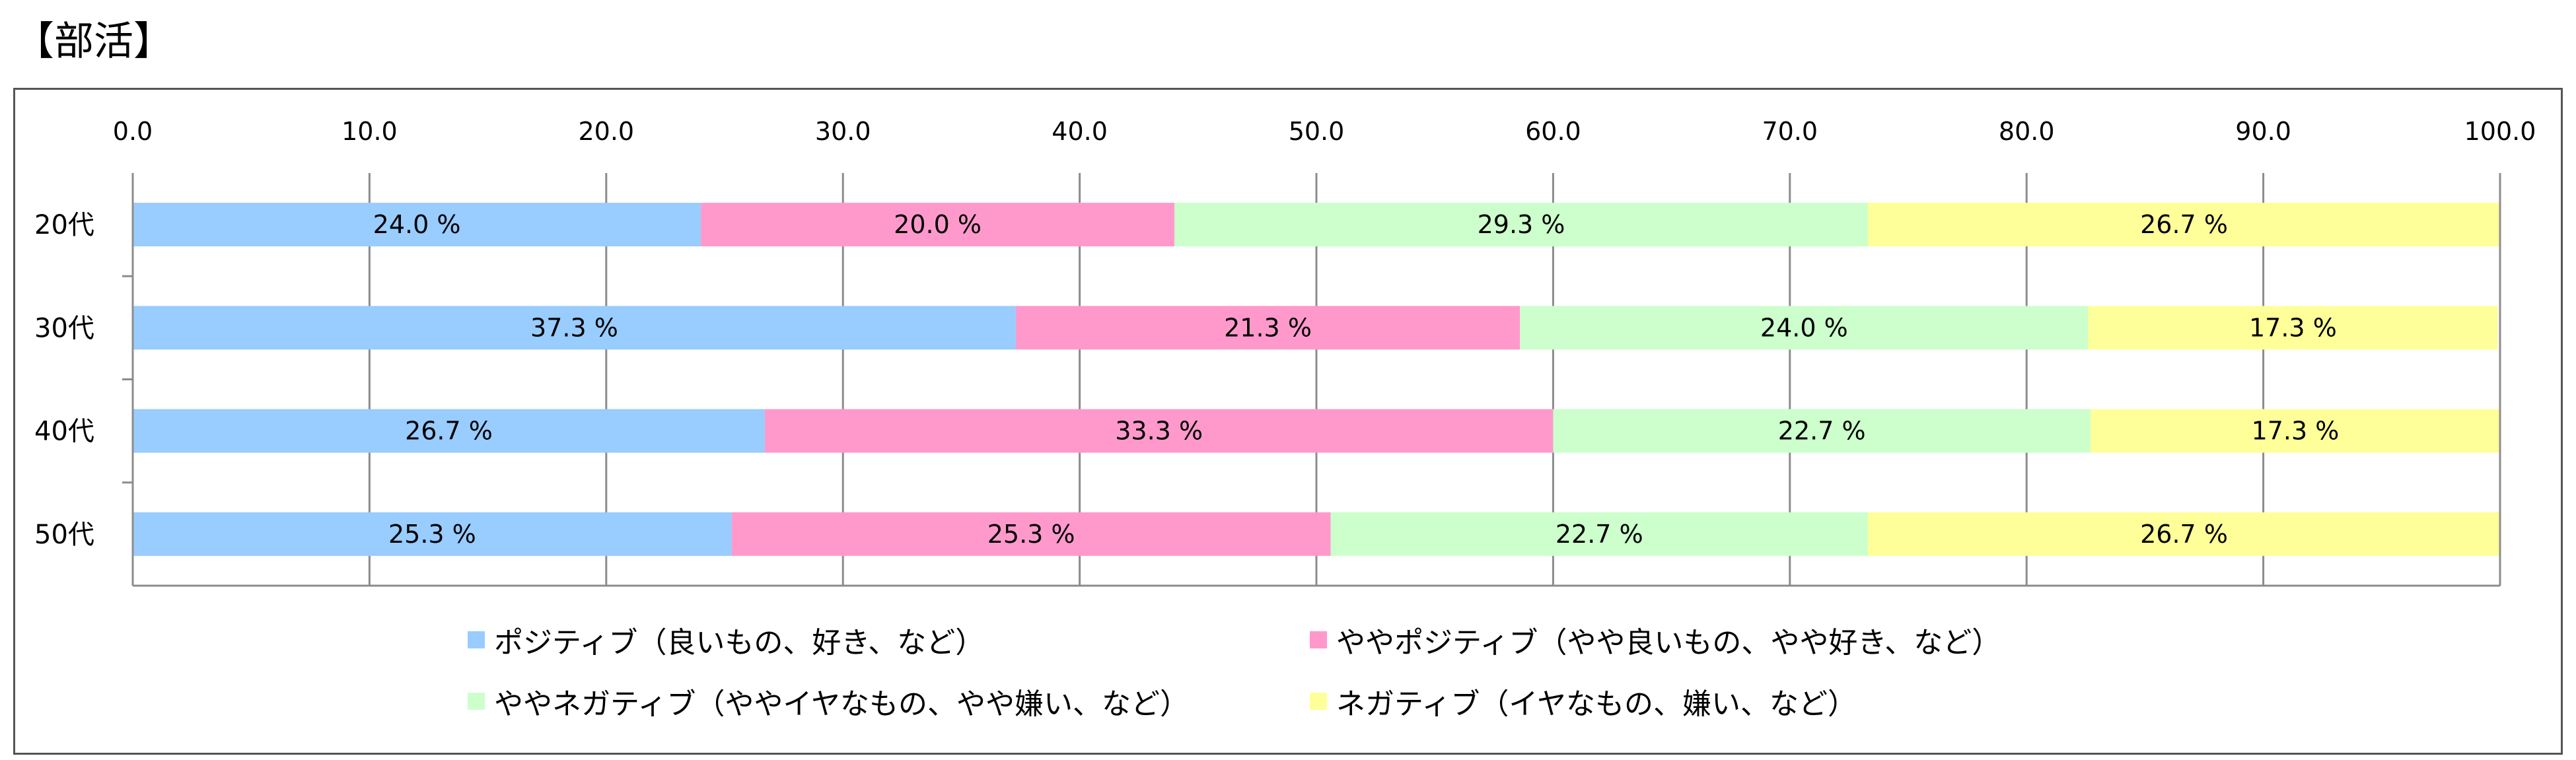  I want to click on x-tick-label: 70.0, so click(1790, 131).